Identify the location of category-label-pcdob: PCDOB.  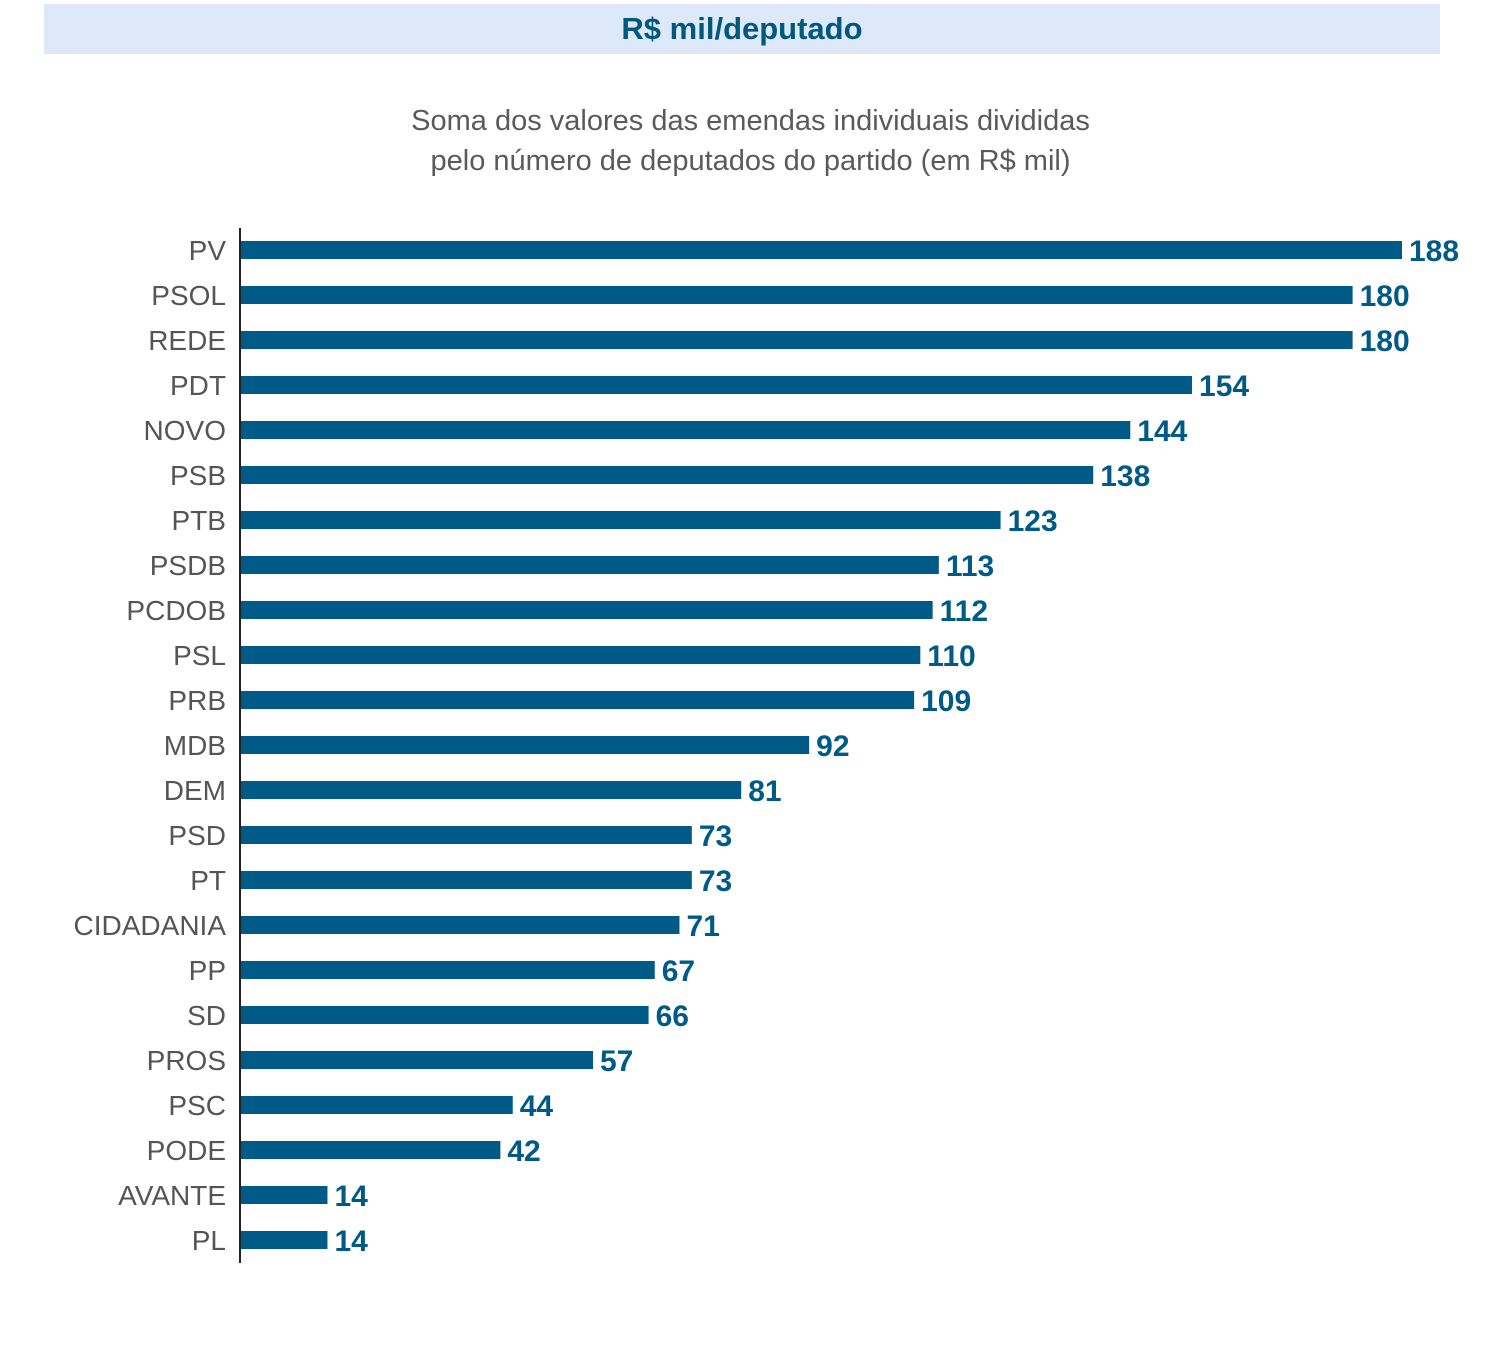
(176, 610).